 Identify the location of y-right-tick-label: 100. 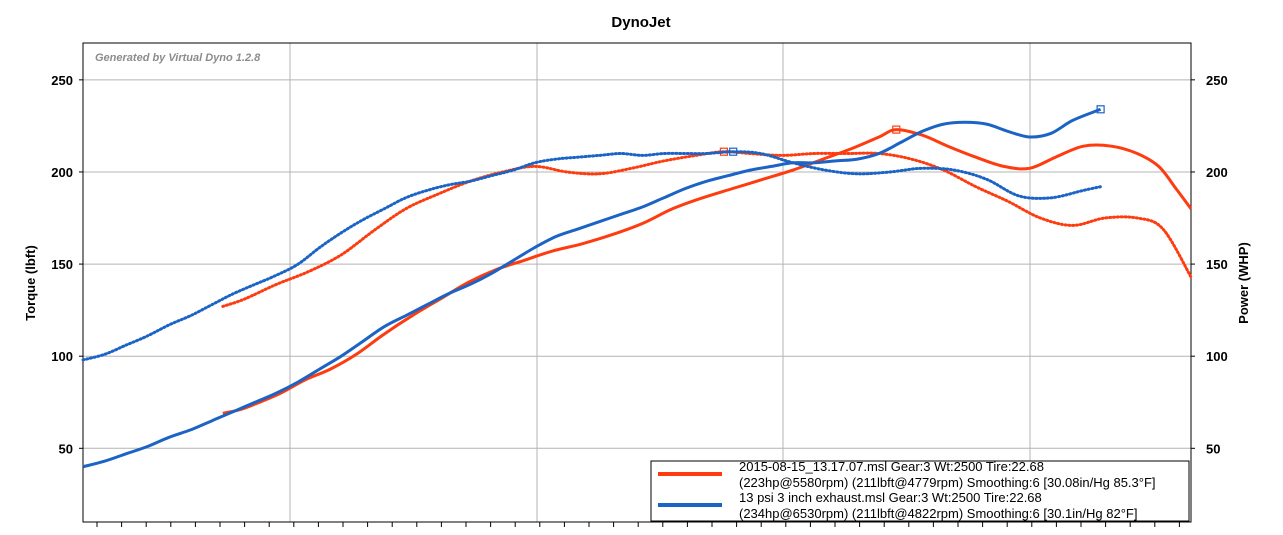
(1217, 356).